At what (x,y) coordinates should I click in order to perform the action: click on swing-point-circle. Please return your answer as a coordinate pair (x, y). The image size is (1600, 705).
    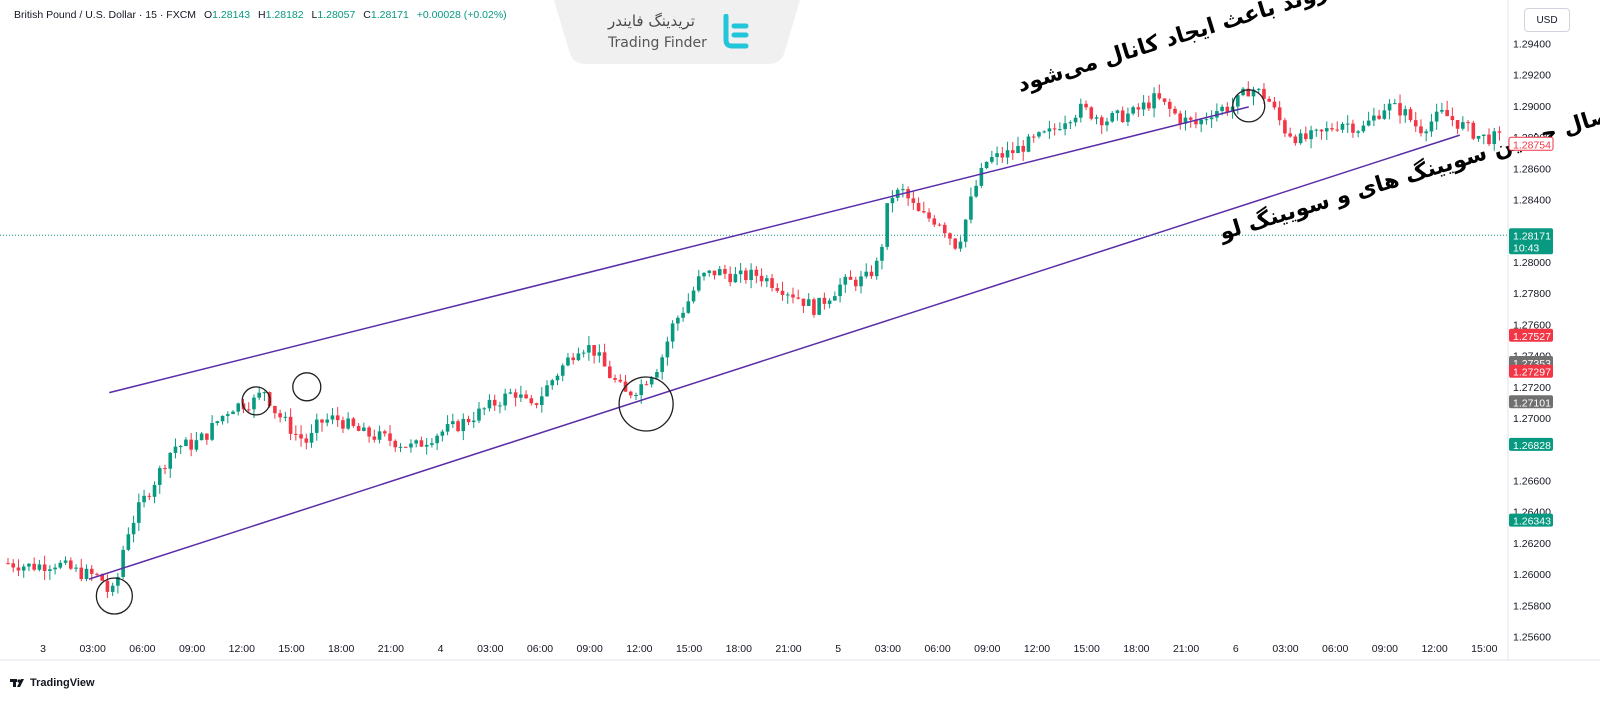
    Looking at the image, I should click on (646, 404).